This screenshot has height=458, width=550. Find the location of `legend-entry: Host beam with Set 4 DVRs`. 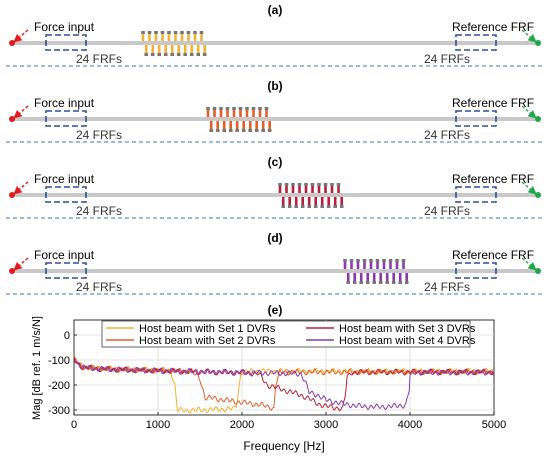

legend-entry: Host beam with Set 4 DVRs is located at coordinates (407, 341).